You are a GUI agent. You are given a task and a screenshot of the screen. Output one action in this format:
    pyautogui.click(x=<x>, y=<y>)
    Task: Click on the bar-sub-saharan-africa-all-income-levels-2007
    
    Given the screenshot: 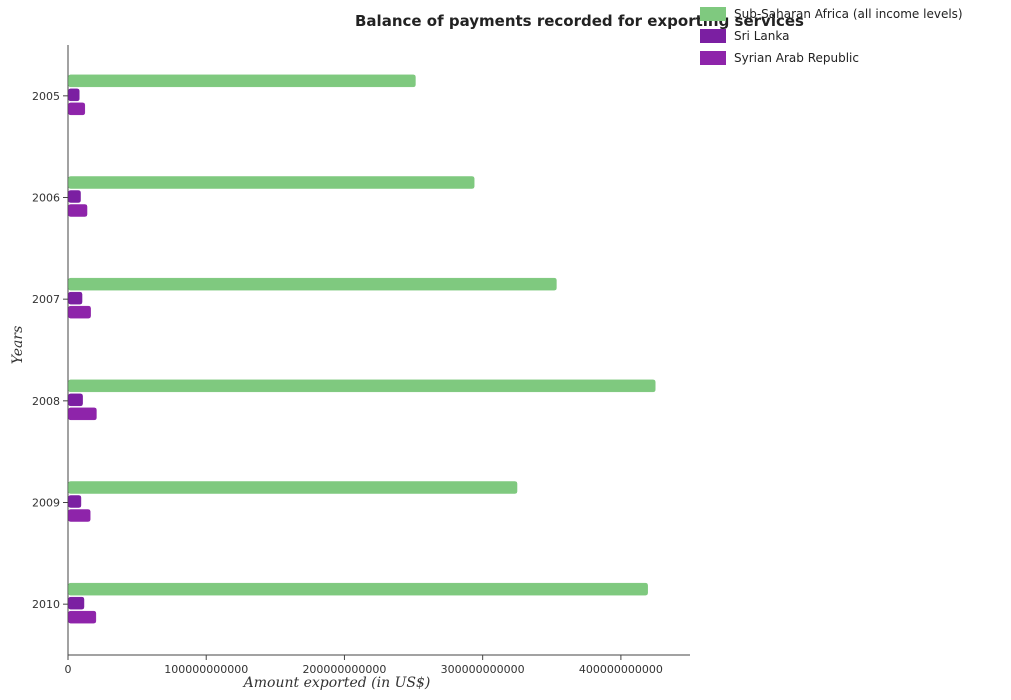 What is the action you would take?
    pyautogui.click(x=312, y=284)
    